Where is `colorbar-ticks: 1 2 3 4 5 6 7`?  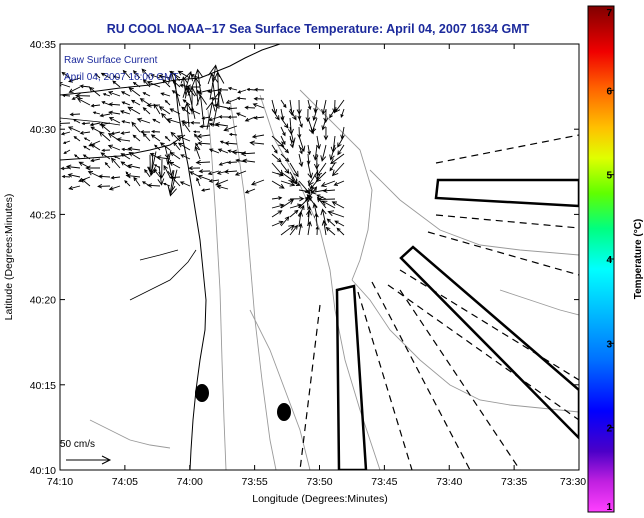
colorbar-ticks: 1 2 3 4 5 6 7 is located at coordinates (610, 259).